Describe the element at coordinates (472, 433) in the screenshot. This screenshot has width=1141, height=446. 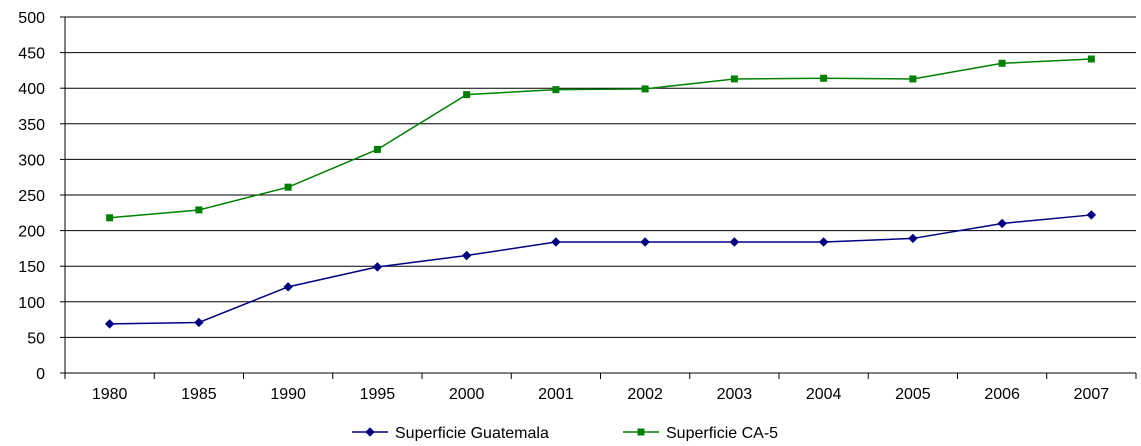
I see `legend-label: Superficie Guatemala` at that location.